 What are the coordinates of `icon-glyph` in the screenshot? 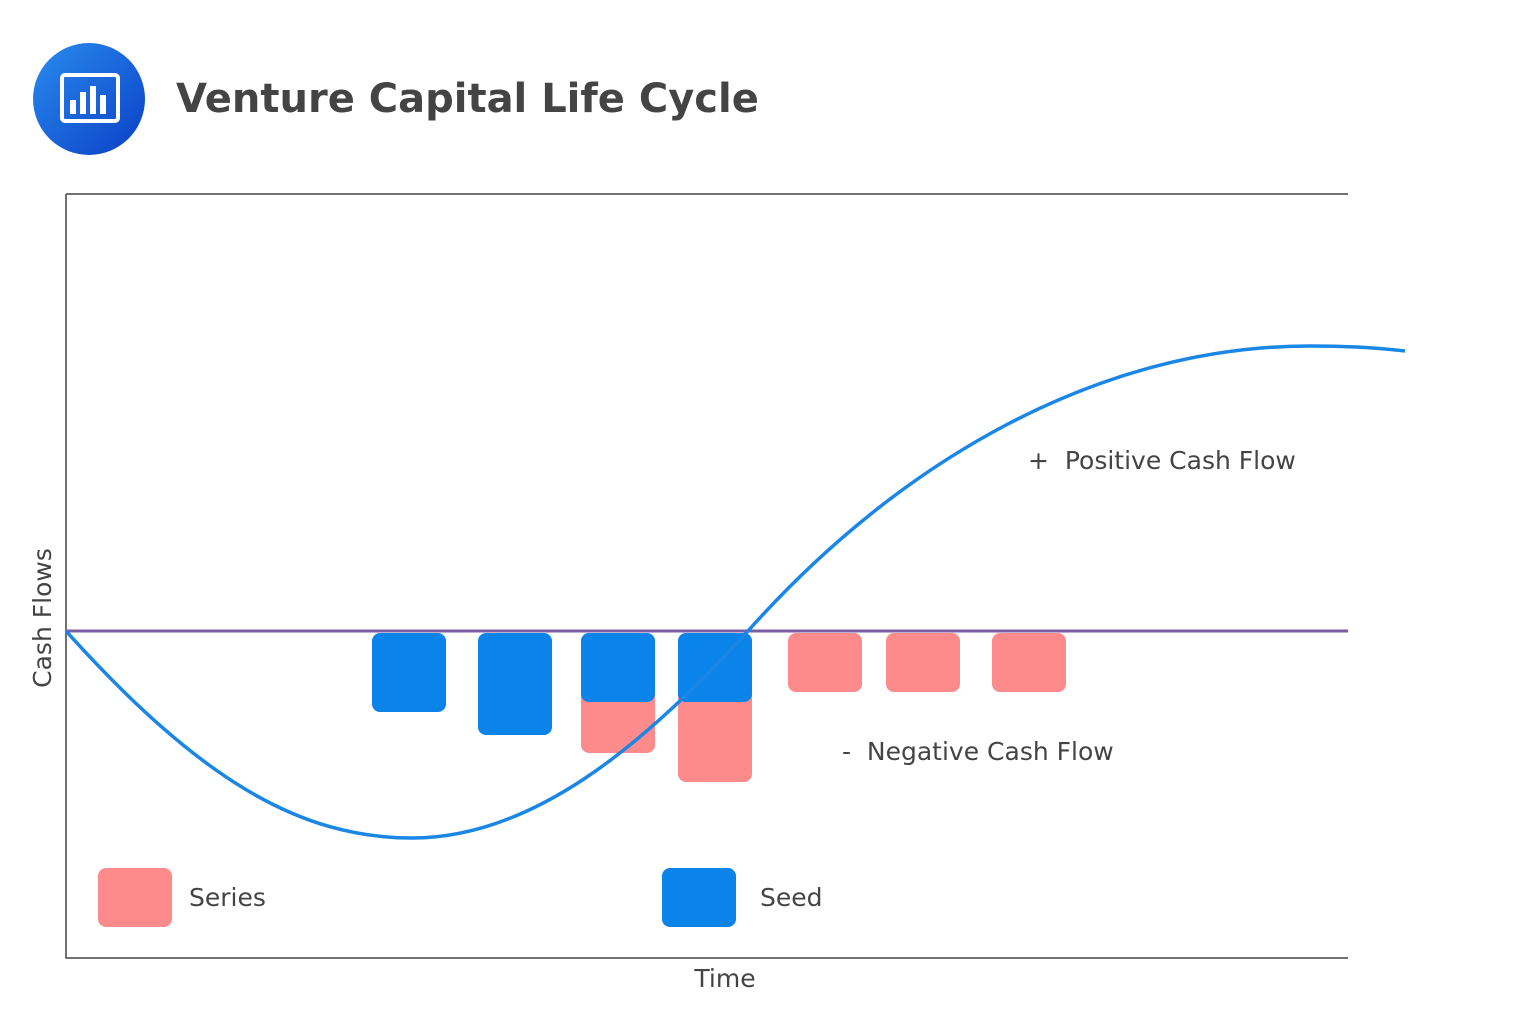 It's located at (90, 98).